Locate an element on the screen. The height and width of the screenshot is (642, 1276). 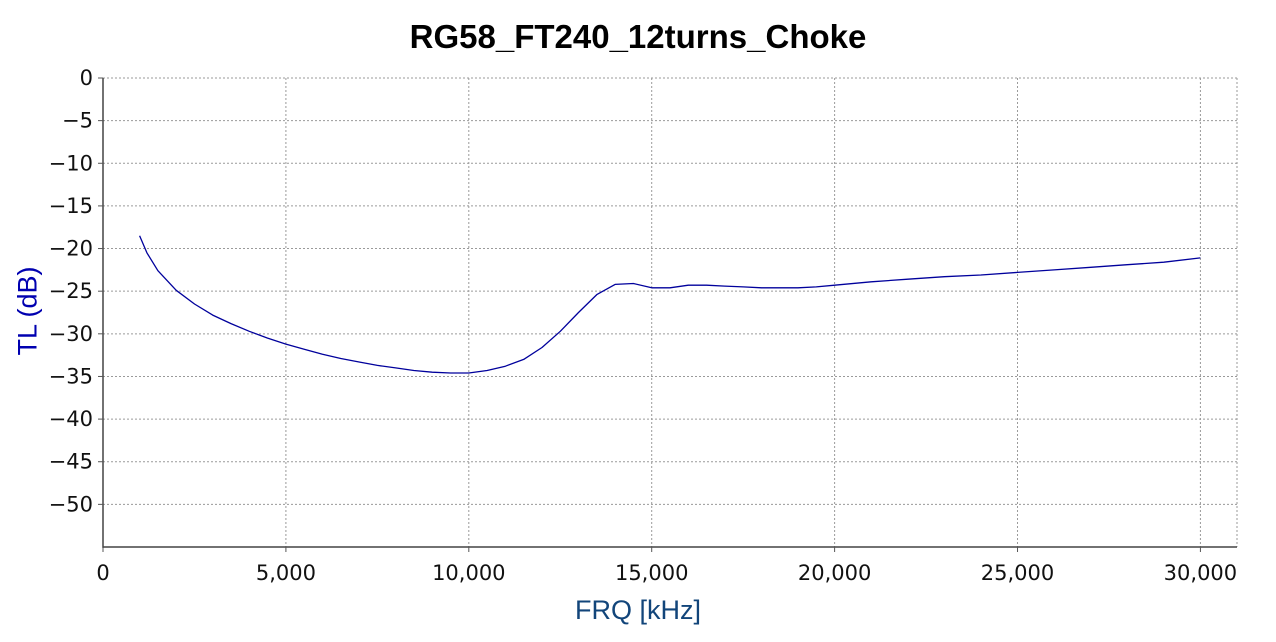
x-tick-label: 15,000 is located at coordinates (651, 573).